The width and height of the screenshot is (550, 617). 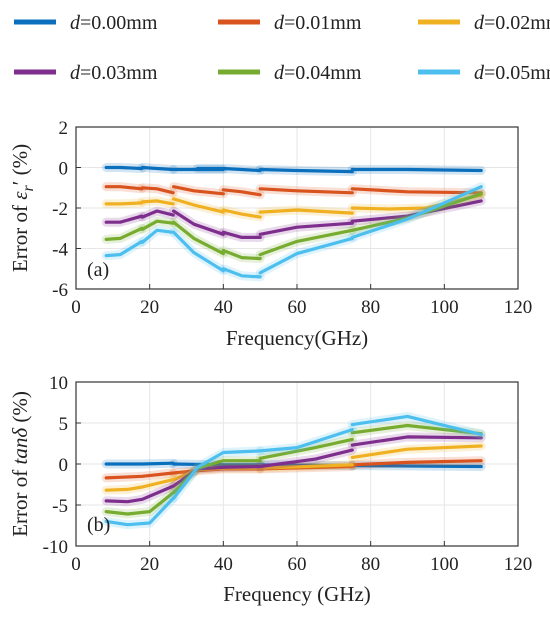 What do you see at coordinates (512, 23) in the screenshot?
I see `legend-label: d=0.02mm` at bounding box center [512, 23].